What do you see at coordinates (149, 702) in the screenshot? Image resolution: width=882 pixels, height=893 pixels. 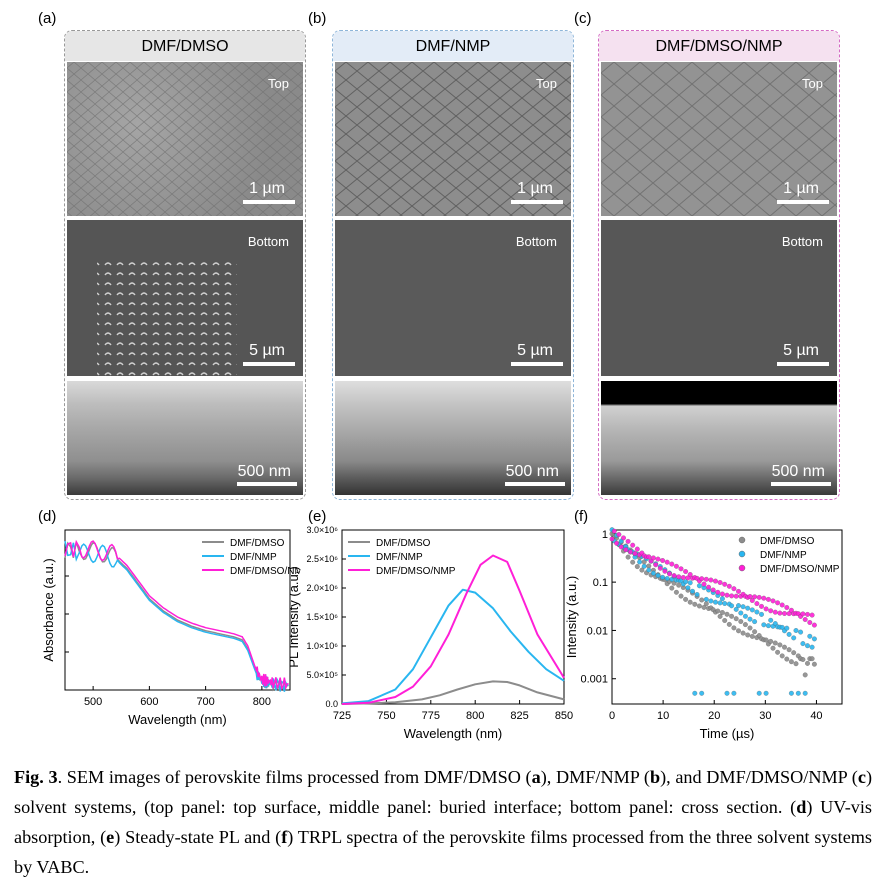 I see `x-tick-label: 600` at bounding box center [149, 702].